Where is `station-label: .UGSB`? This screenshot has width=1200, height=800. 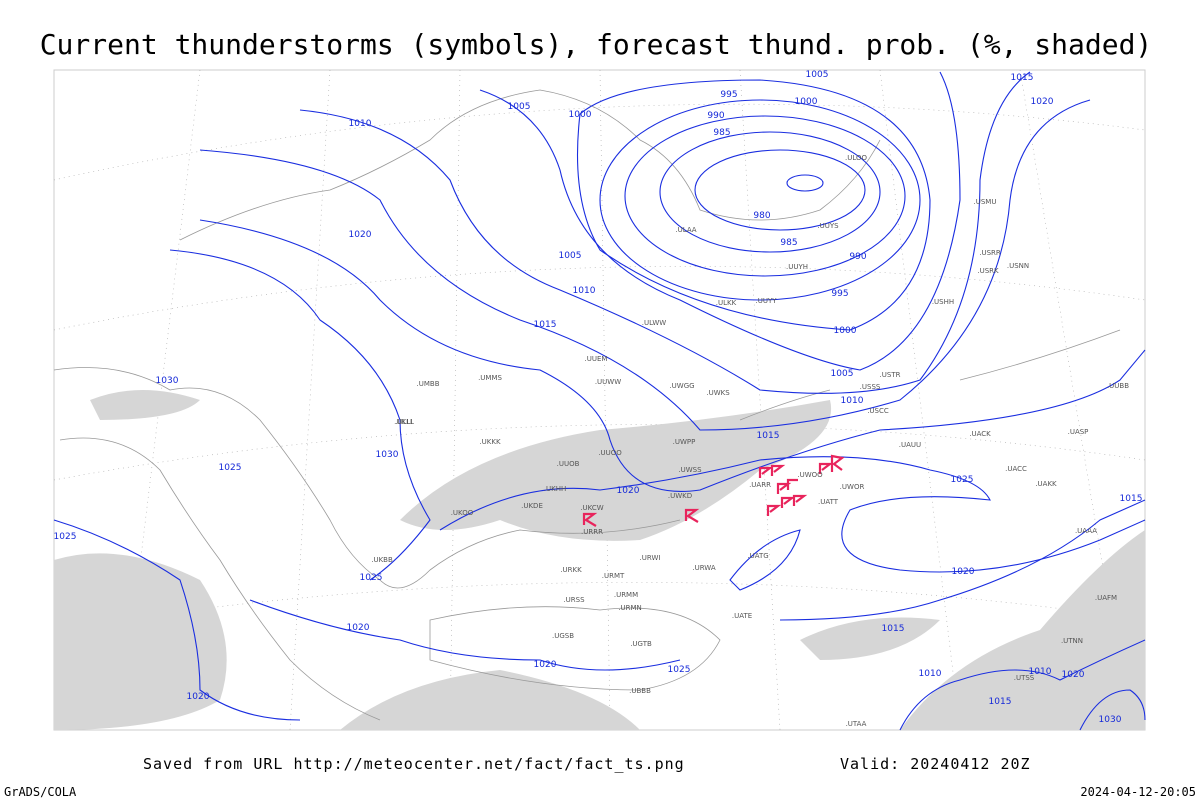
station-label: .UGSB is located at coordinates (563, 636).